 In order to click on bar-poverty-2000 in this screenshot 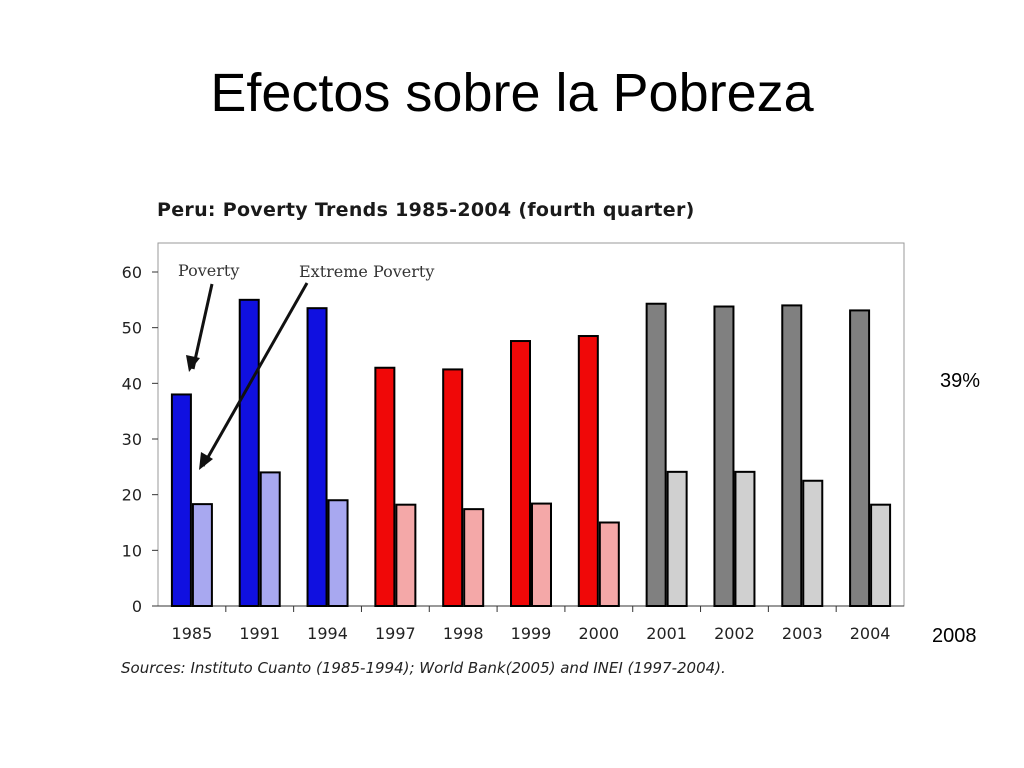, I will do `click(588, 471)`.